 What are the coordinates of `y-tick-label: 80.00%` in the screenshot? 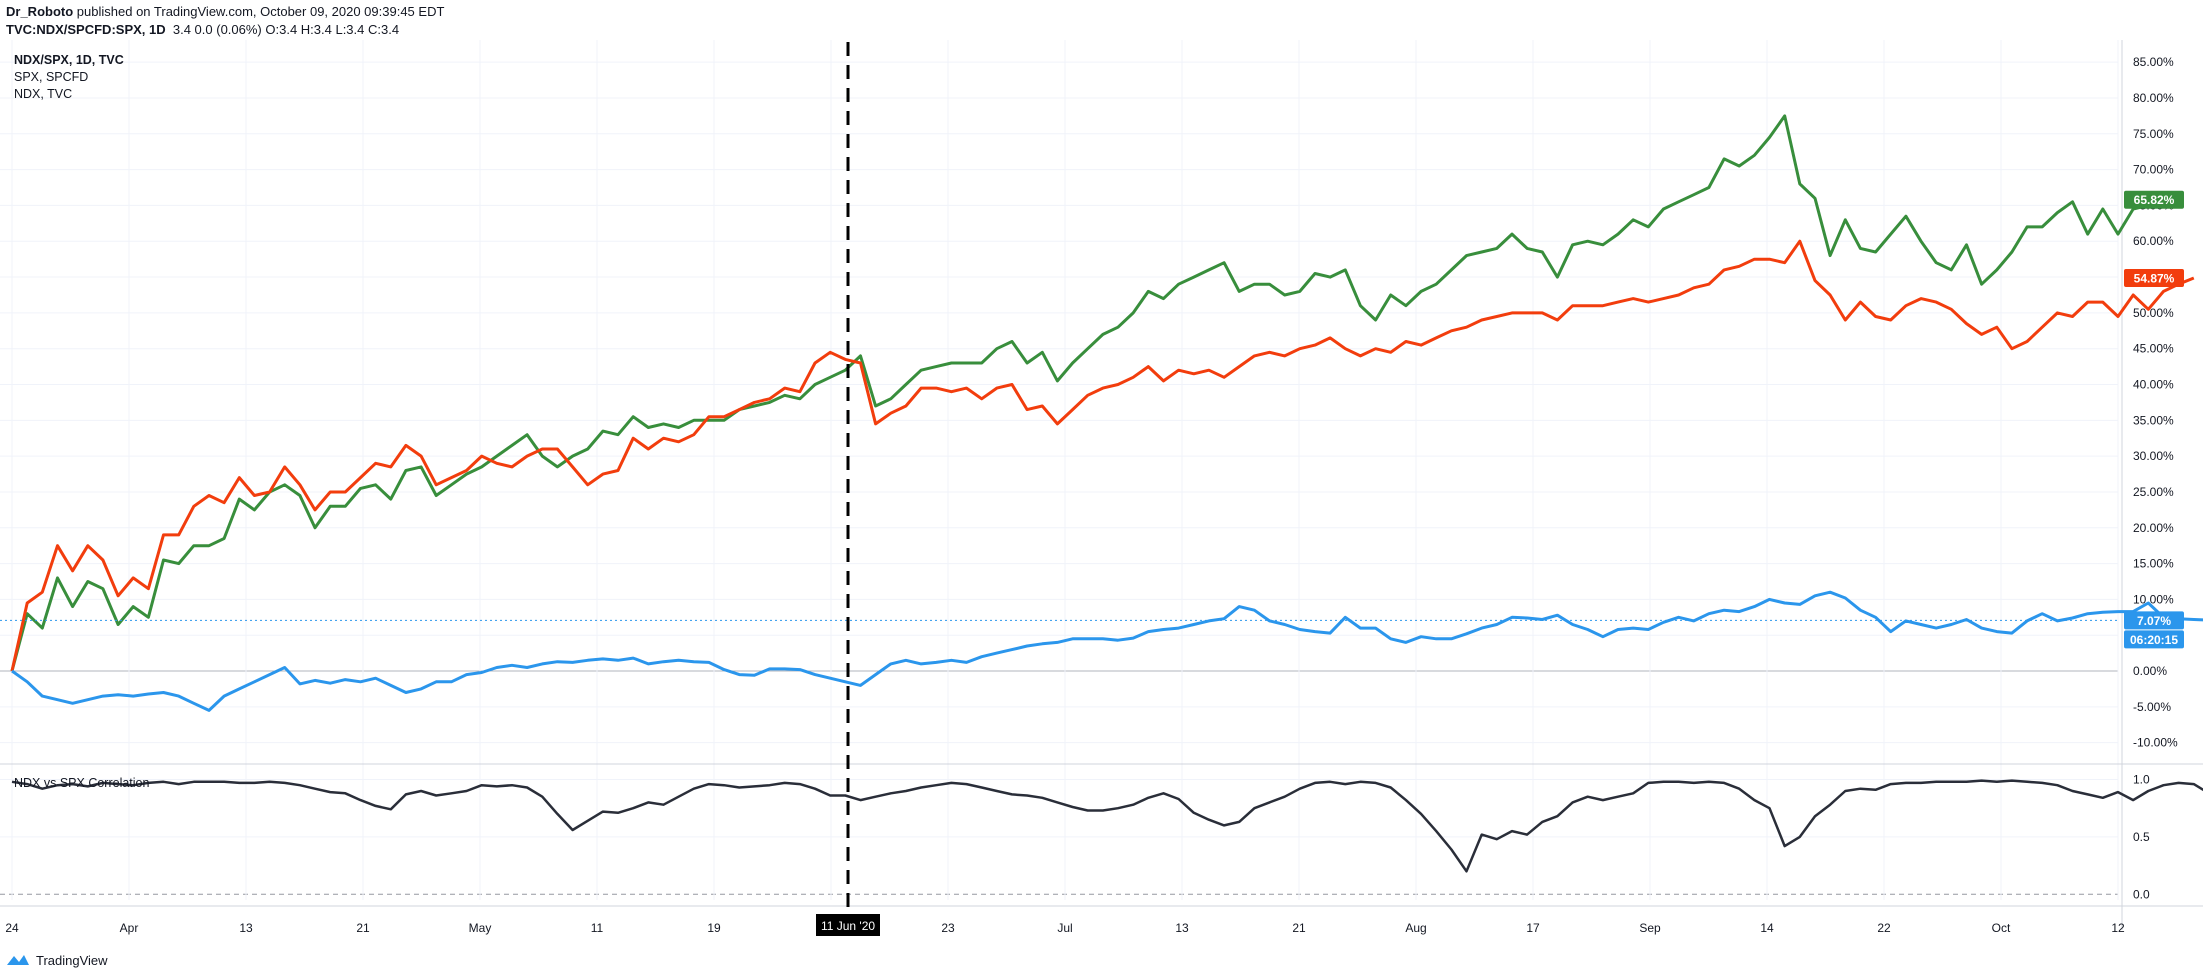 It's located at (2153, 98).